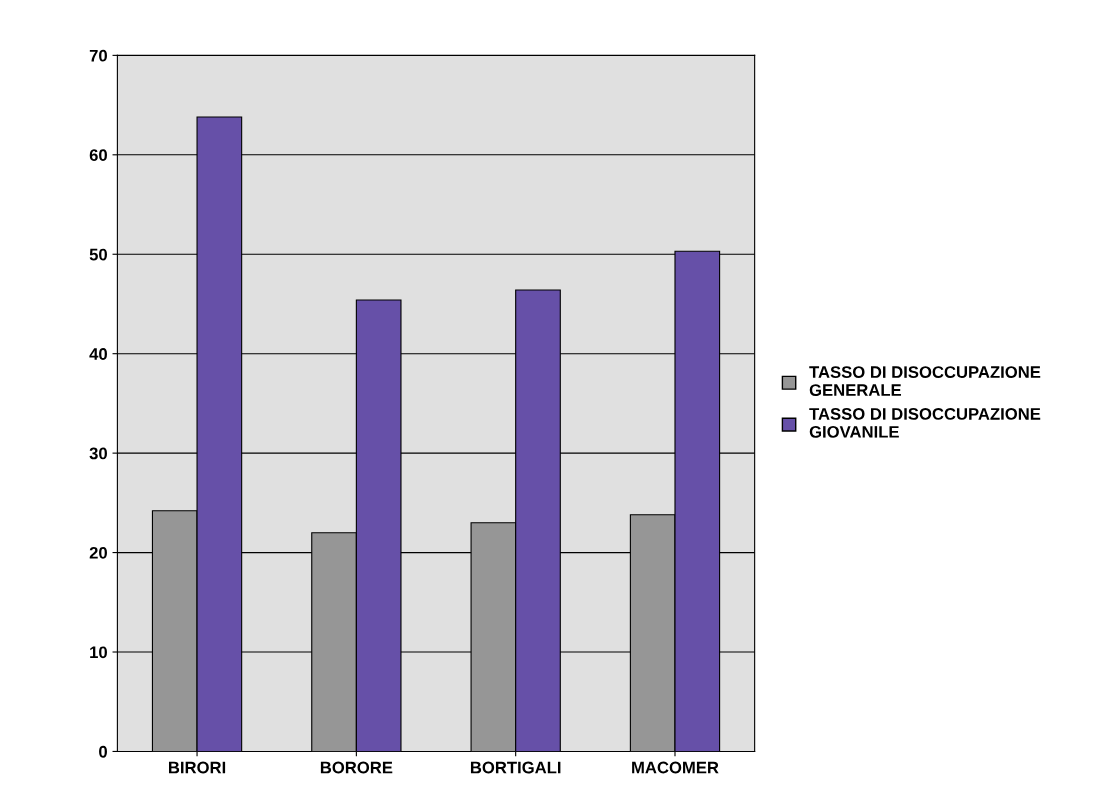 The height and width of the screenshot is (791, 1118). What do you see at coordinates (98, 254) in the screenshot?
I see `y-tick-label: 50` at bounding box center [98, 254].